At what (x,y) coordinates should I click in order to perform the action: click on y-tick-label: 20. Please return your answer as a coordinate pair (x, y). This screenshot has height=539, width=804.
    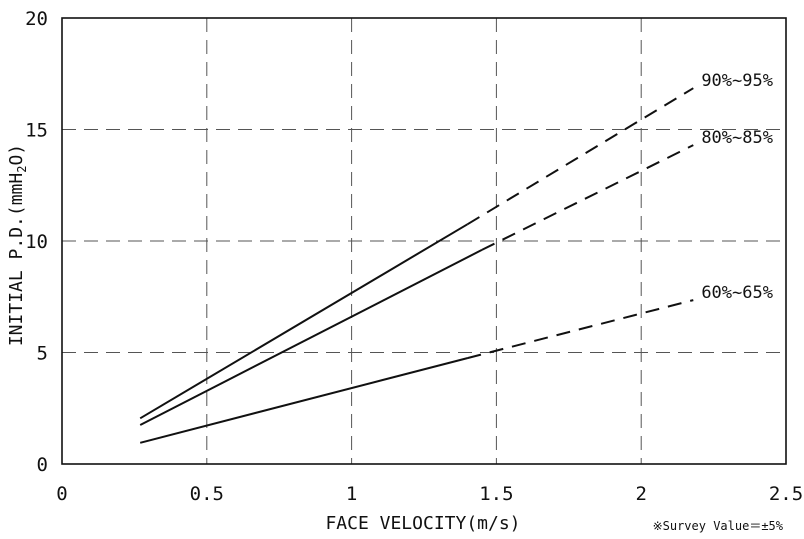
    Looking at the image, I should click on (36, 19).